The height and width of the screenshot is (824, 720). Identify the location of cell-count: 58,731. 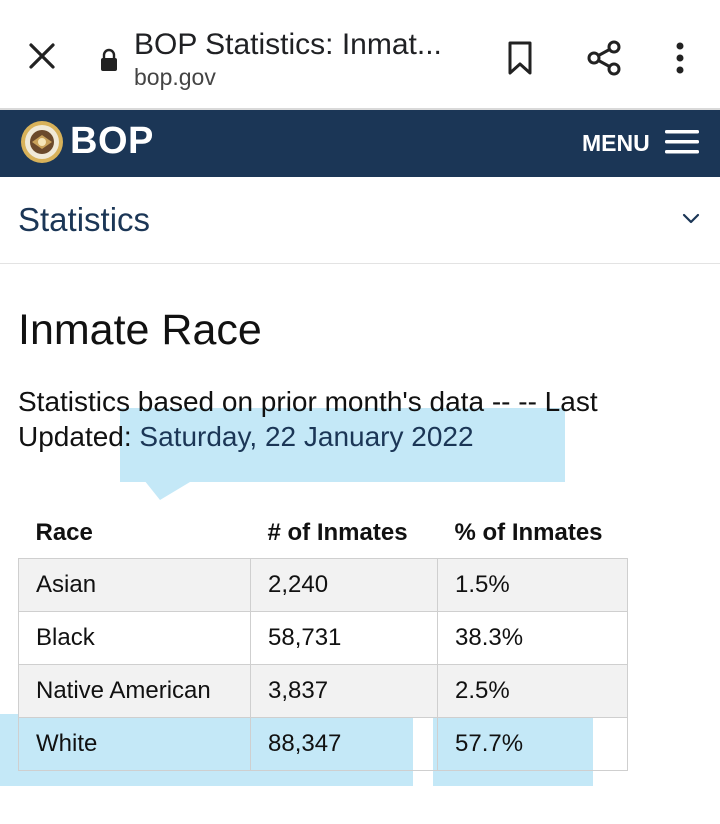
(344, 638).